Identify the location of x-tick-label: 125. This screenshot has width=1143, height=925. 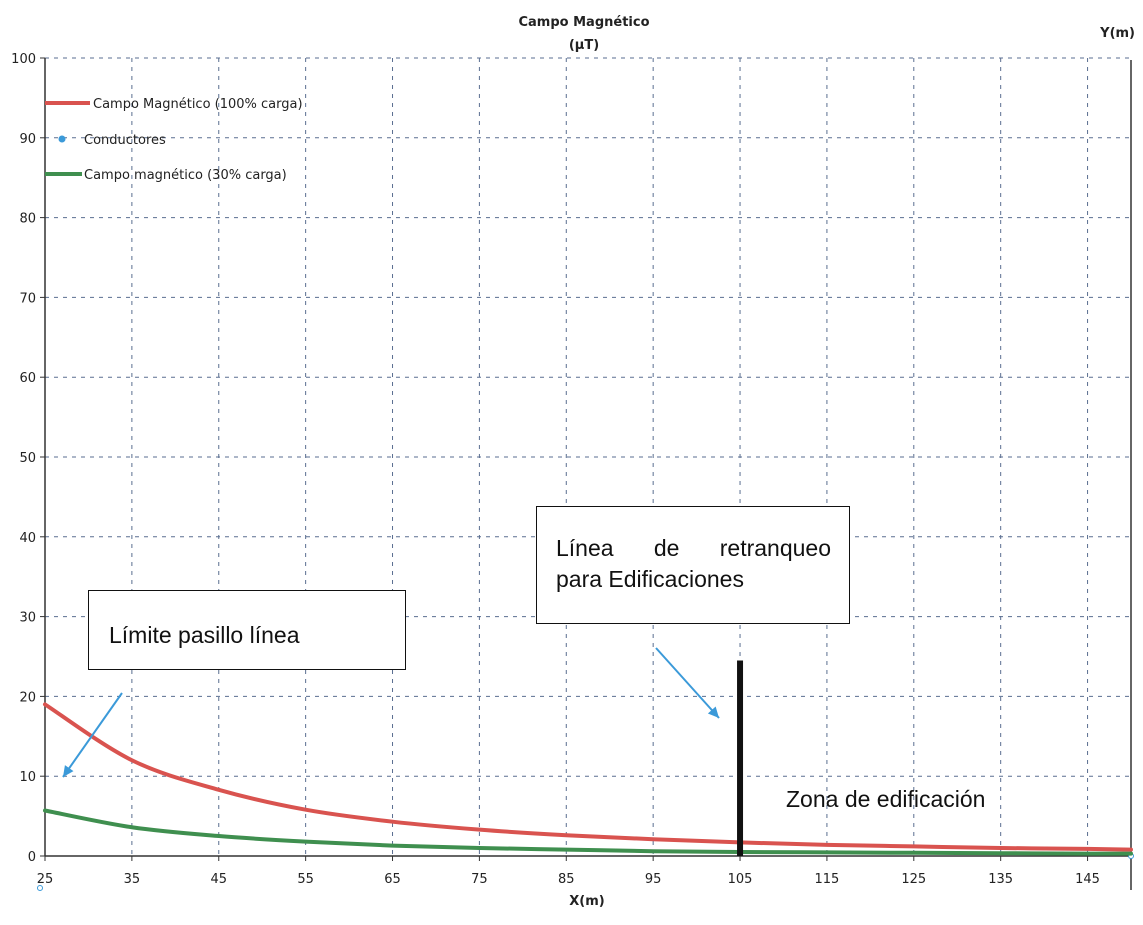
(913, 879).